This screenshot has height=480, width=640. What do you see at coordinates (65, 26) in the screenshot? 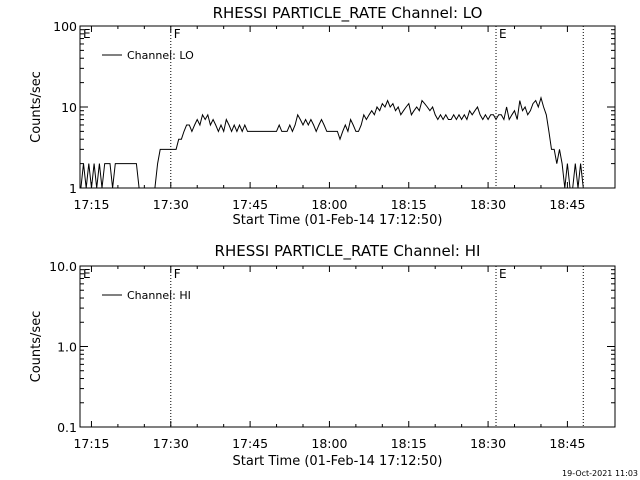
I see `y-tick-label: 100` at bounding box center [65, 26].